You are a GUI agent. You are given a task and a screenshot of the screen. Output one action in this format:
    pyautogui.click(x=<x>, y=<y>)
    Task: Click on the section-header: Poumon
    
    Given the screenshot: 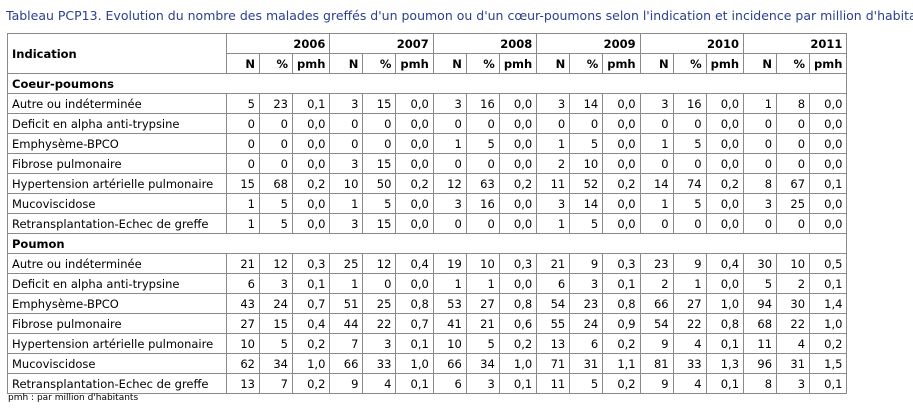 What is the action you would take?
    pyautogui.click(x=427, y=243)
    